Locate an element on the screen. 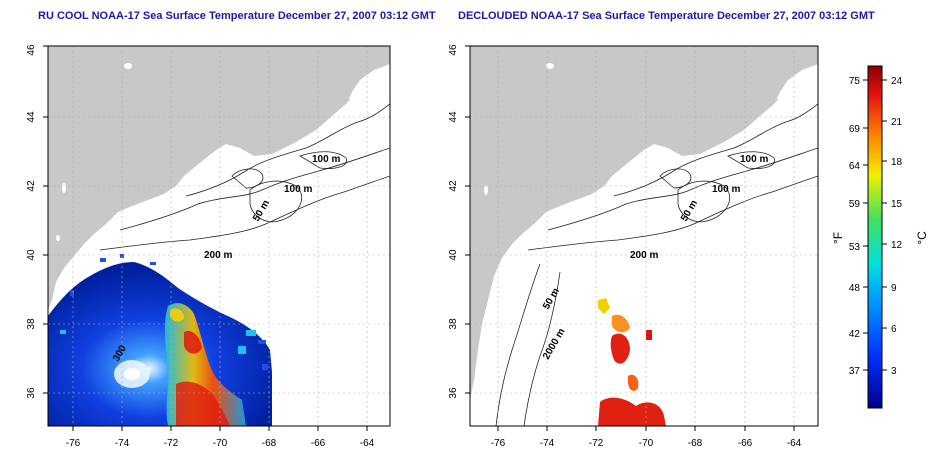 Image resolution: width=950 pixels, height=475 pixels. celsius-tick-label: 24 is located at coordinates (897, 81).